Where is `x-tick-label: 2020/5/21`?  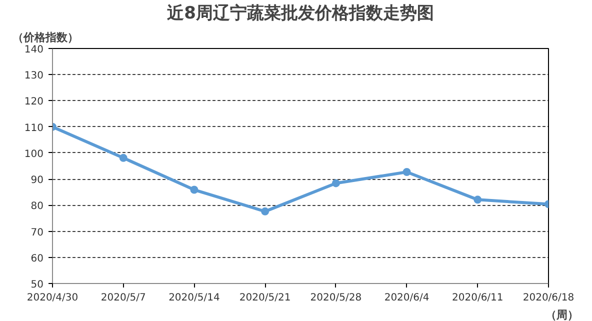
x-tick-label: 2020/5/21 is located at coordinates (265, 298).